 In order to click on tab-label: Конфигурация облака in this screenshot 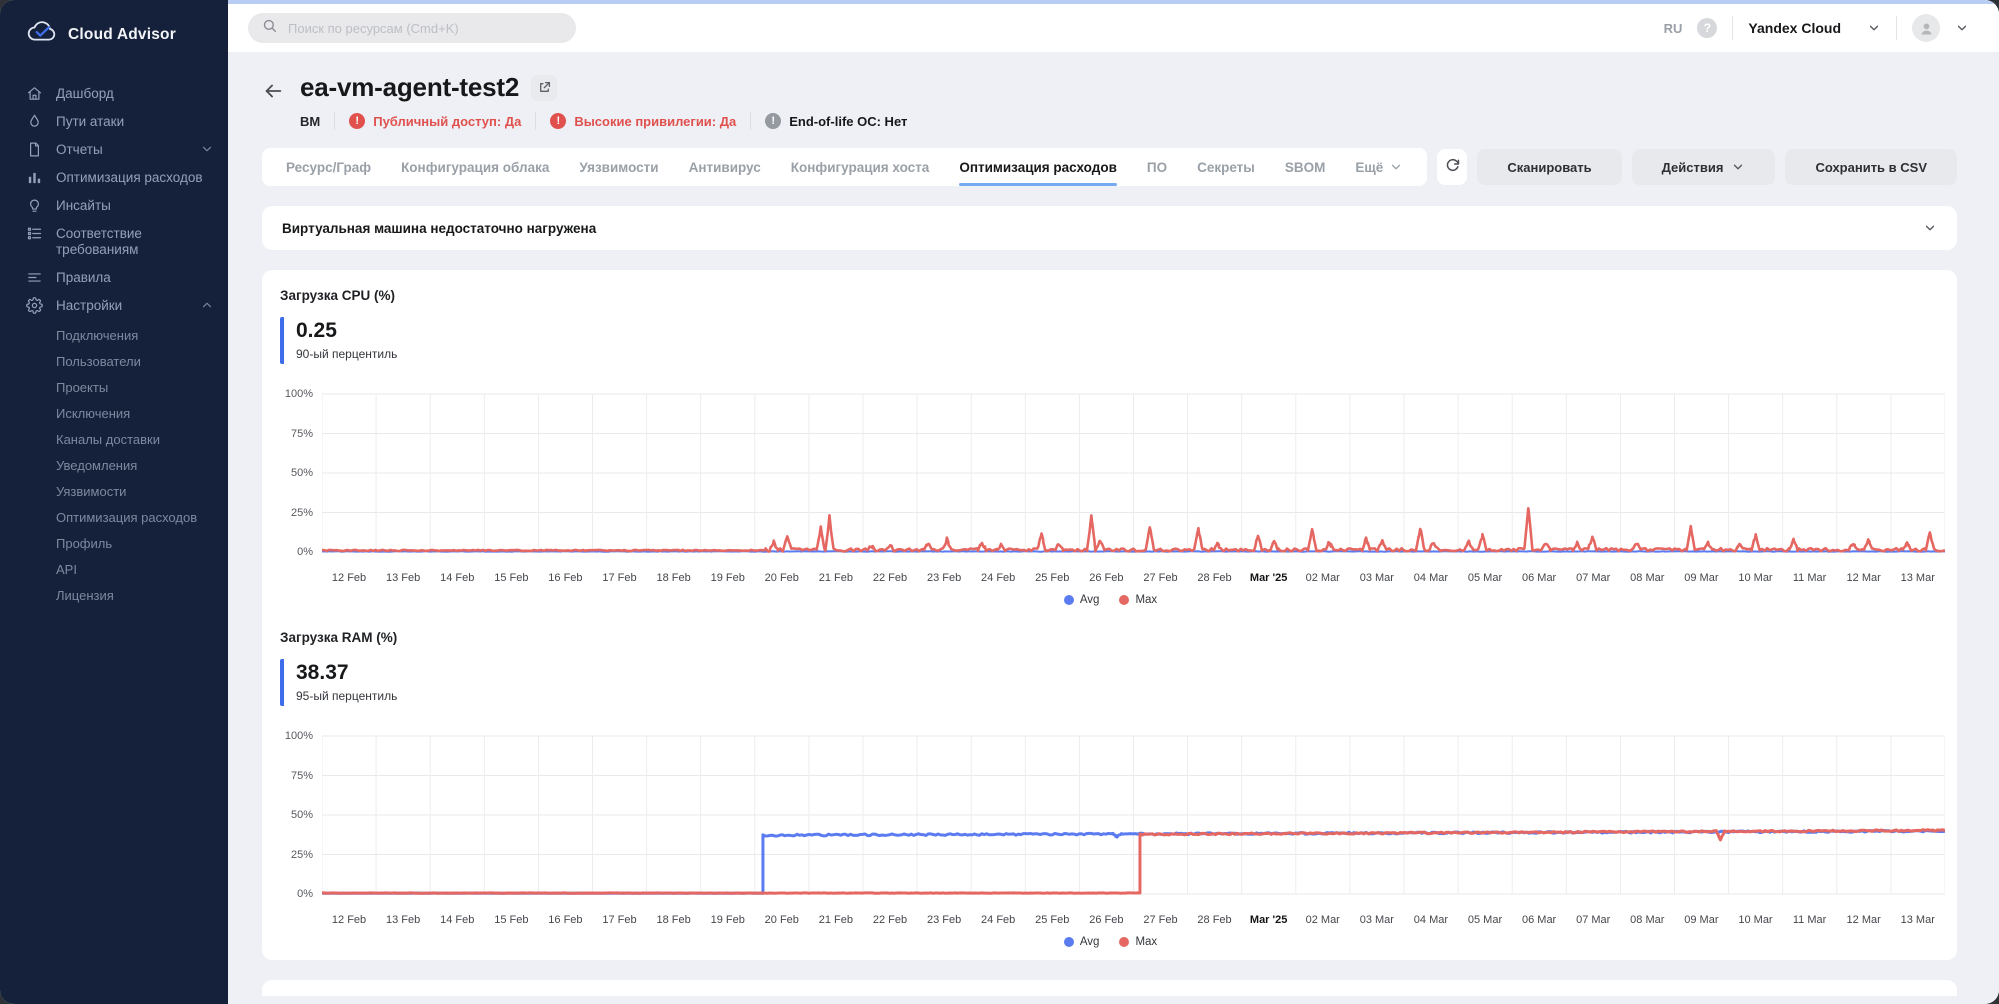, I will do `click(475, 167)`.